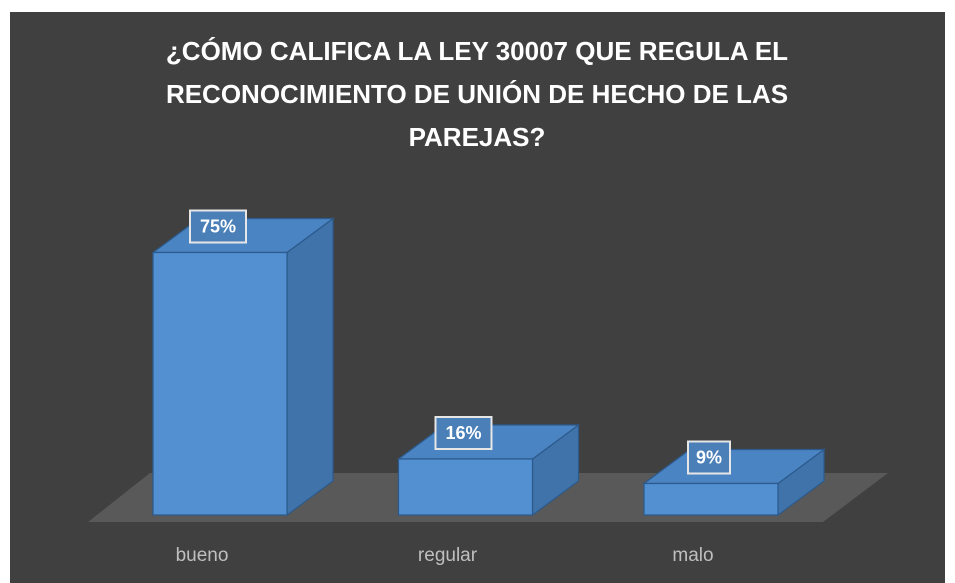  Describe the element at coordinates (202, 555) in the screenshot. I see `x-tick-label: bueno` at that location.